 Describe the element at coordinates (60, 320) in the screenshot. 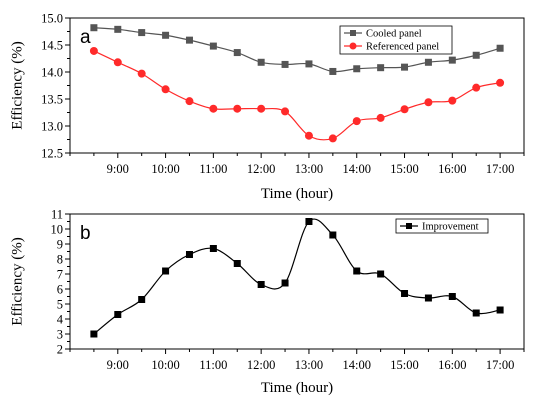

I see `y-tick-label: 4` at that location.